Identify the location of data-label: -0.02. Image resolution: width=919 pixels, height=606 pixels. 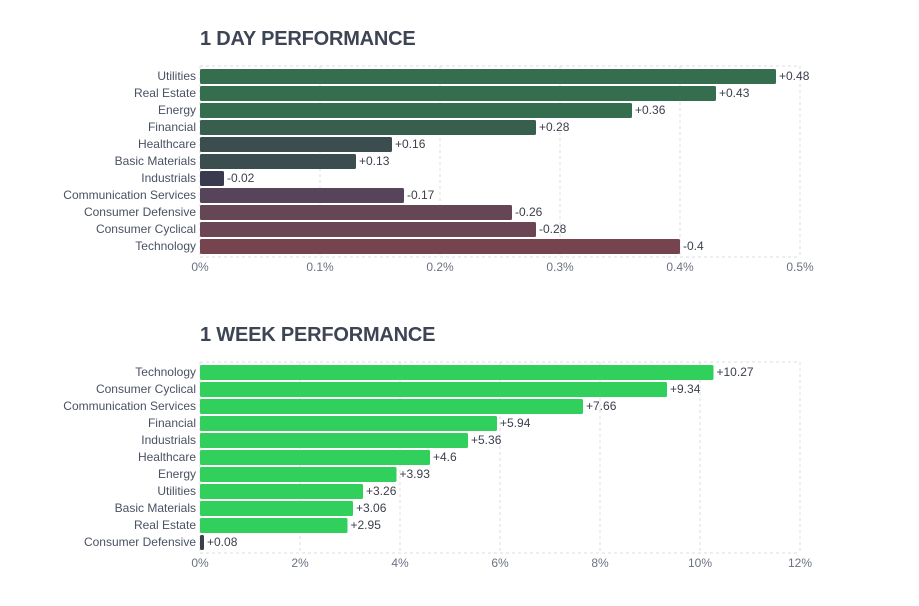
(241, 178).